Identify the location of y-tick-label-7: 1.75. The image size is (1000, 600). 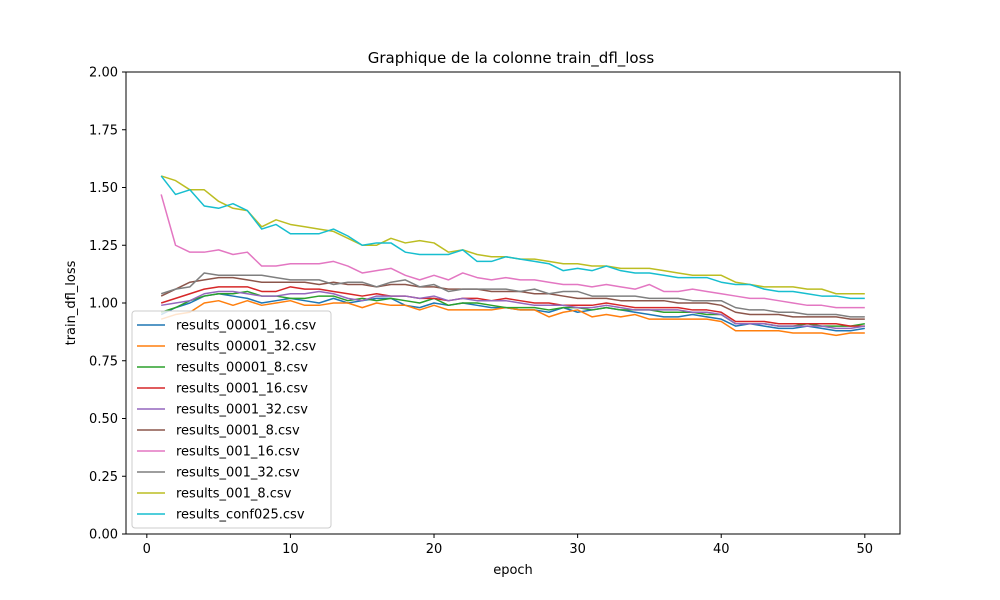
(103, 130).